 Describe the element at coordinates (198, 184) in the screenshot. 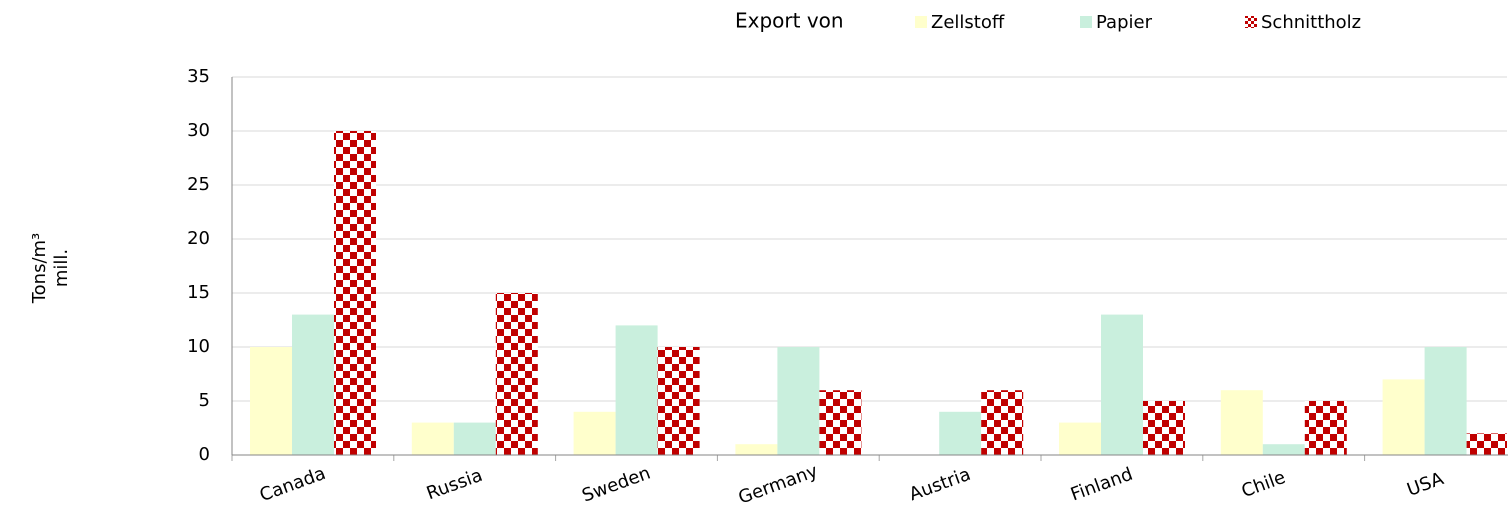

I see `y-tick-label: 25` at that location.